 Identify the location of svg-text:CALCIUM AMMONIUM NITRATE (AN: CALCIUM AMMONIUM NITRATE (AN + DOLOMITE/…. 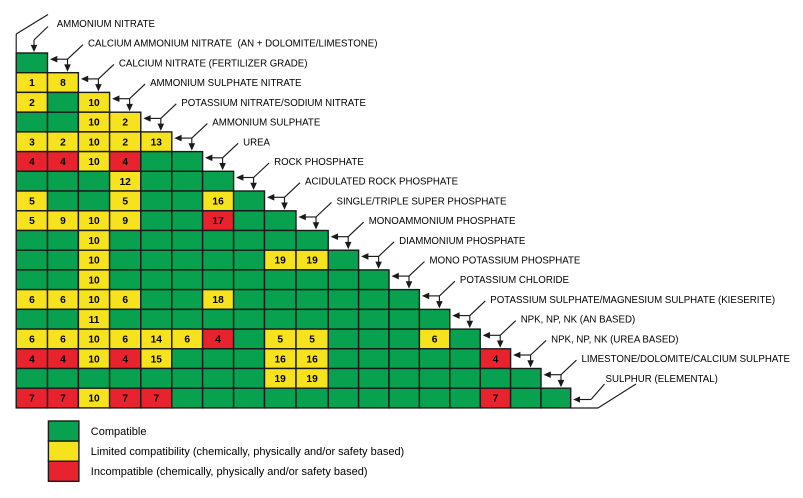
(232, 44).